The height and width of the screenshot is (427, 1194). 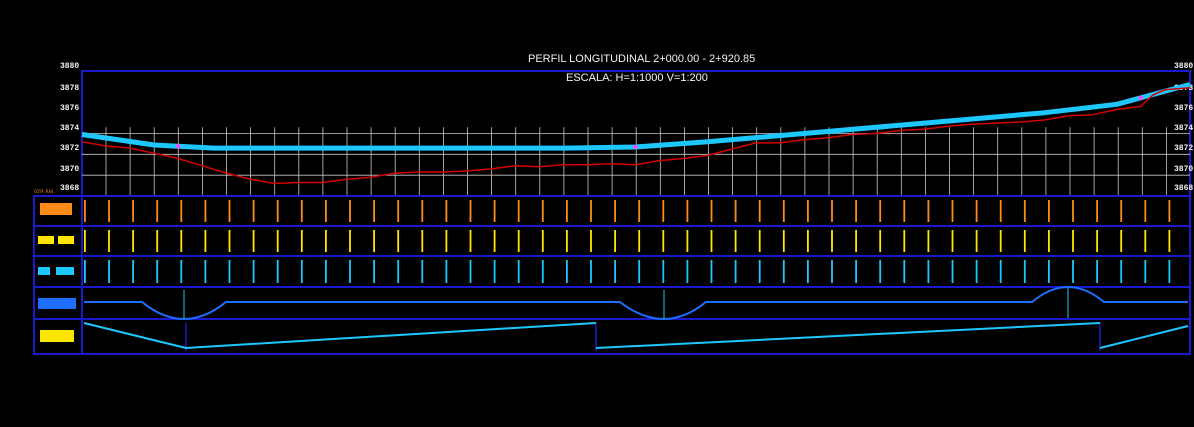 I want to click on legend-tag: COTA RAS., so click(x=45, y=191).